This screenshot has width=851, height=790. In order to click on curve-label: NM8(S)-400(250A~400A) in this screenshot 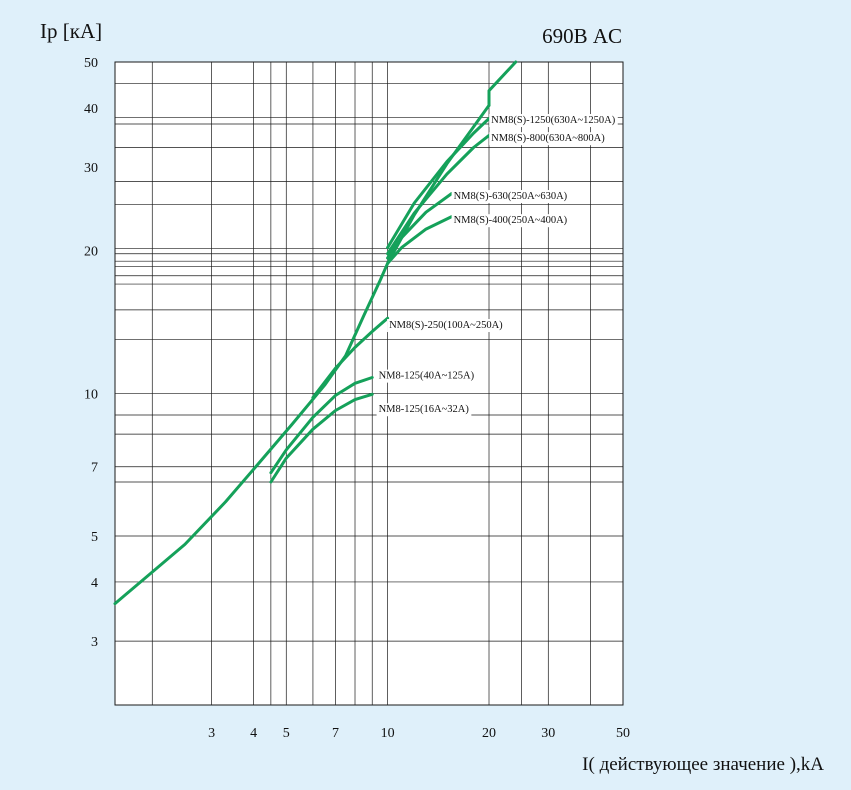, I will do `click(511, 220)`.